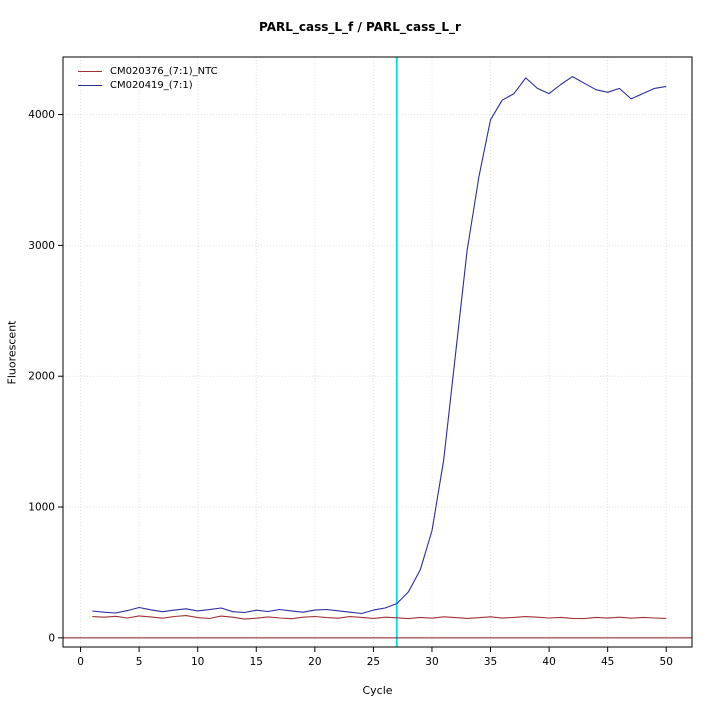 The image size is (720, 720). Describe the element at coordinates (41, 377) in the screenshot. I see `svg-text: 2000` at that location.